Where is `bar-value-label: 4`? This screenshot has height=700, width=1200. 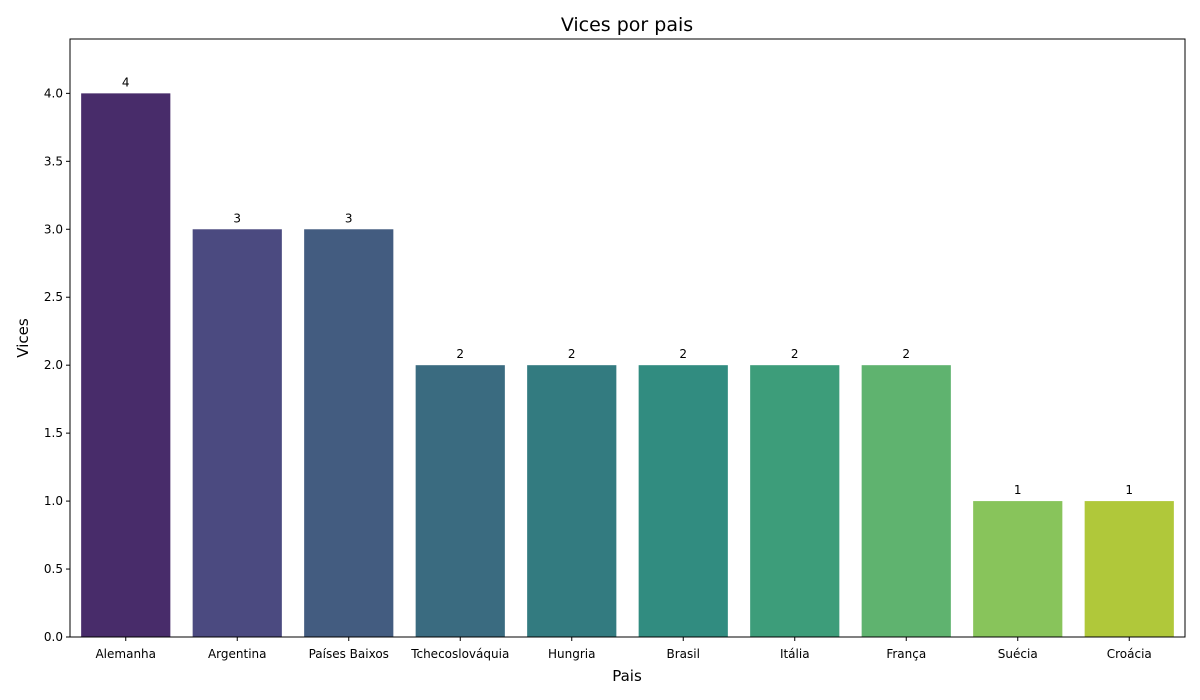 bar-value-label: 4 is located at coordinates (126, 82).